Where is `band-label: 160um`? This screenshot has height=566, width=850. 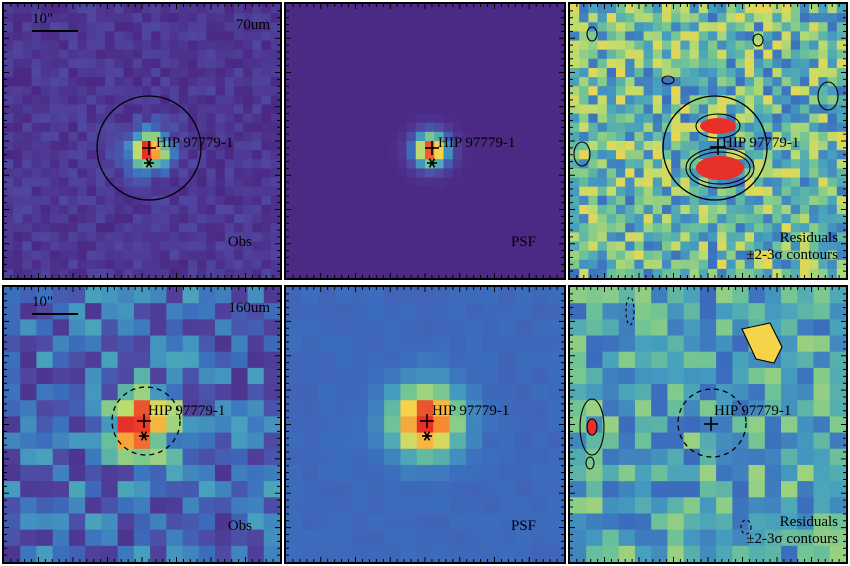 band-label: 160um is located at coordinates (249, 308).